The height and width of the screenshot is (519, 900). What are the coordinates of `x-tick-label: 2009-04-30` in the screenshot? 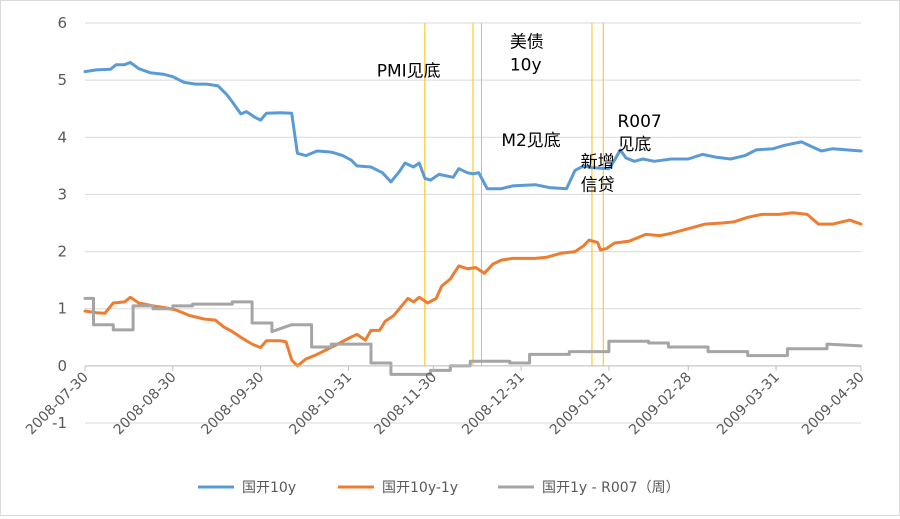 It's located at (833, 403).